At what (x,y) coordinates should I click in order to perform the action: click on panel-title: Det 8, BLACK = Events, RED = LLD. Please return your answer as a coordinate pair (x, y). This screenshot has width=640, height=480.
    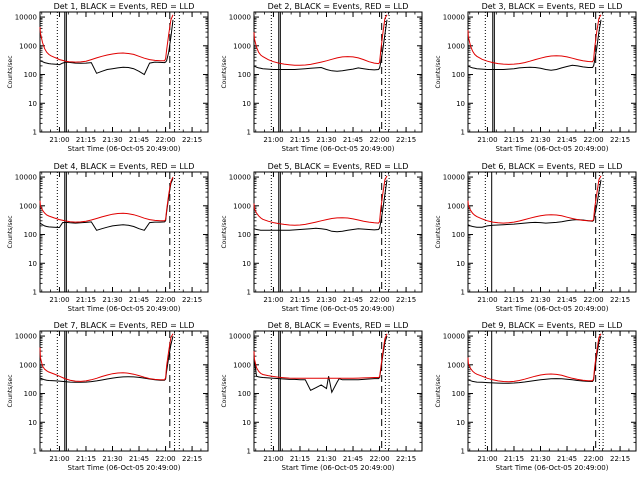
    Looking at the image, I should click on (338, 325).